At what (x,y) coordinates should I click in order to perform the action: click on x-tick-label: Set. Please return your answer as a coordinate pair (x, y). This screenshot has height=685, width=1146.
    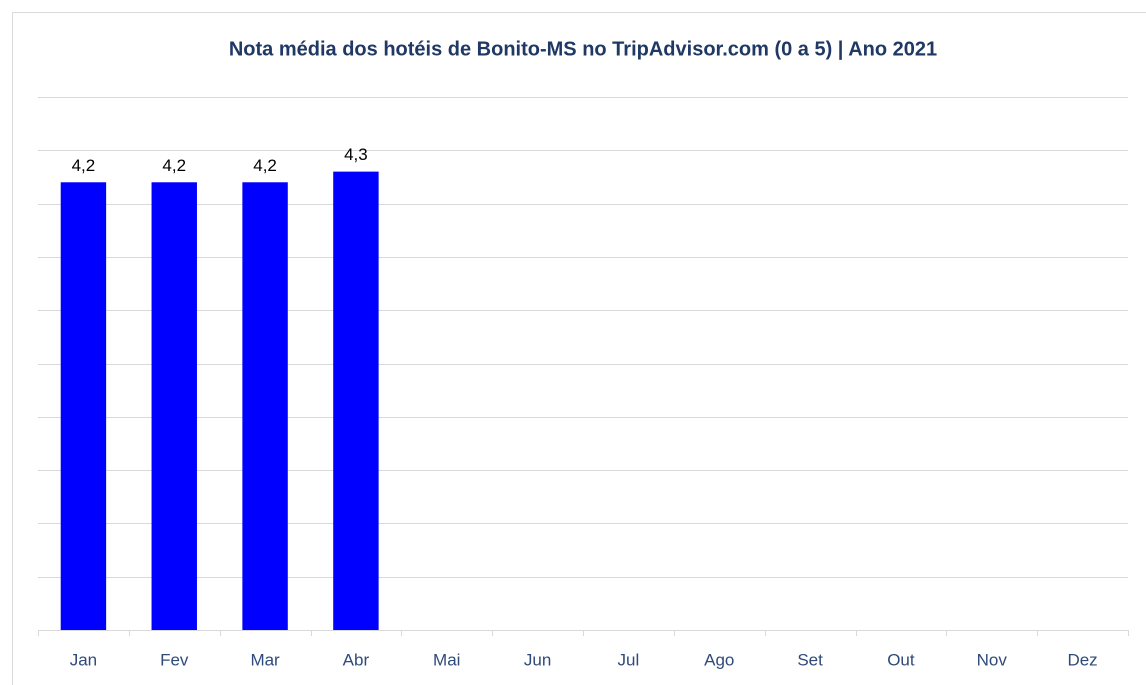
    Looking at the image, I should click on (810, 659).